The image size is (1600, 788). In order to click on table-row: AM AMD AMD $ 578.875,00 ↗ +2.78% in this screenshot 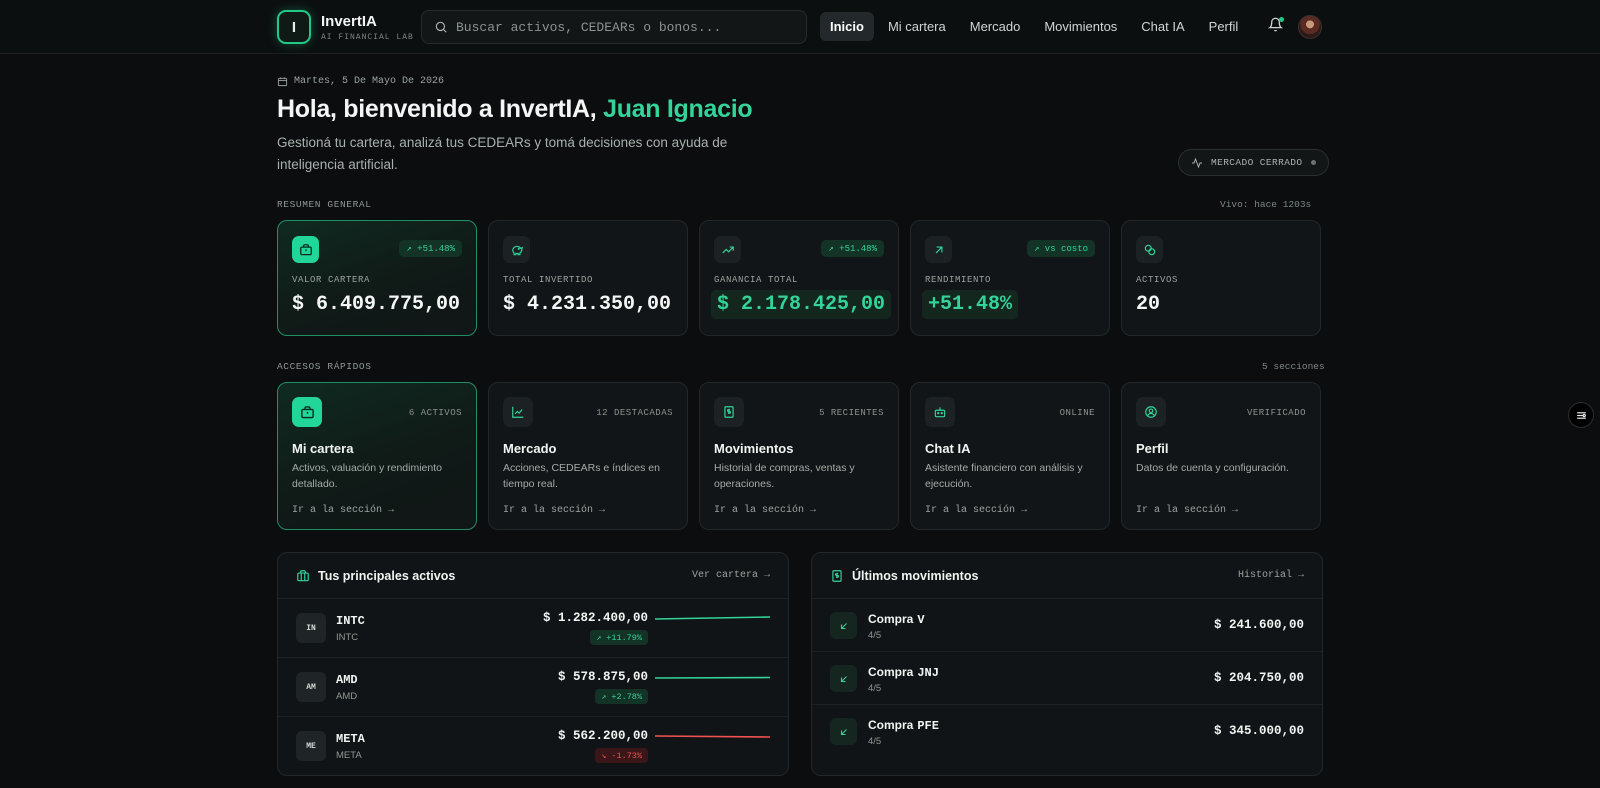, I will do `click(533, 687)`.